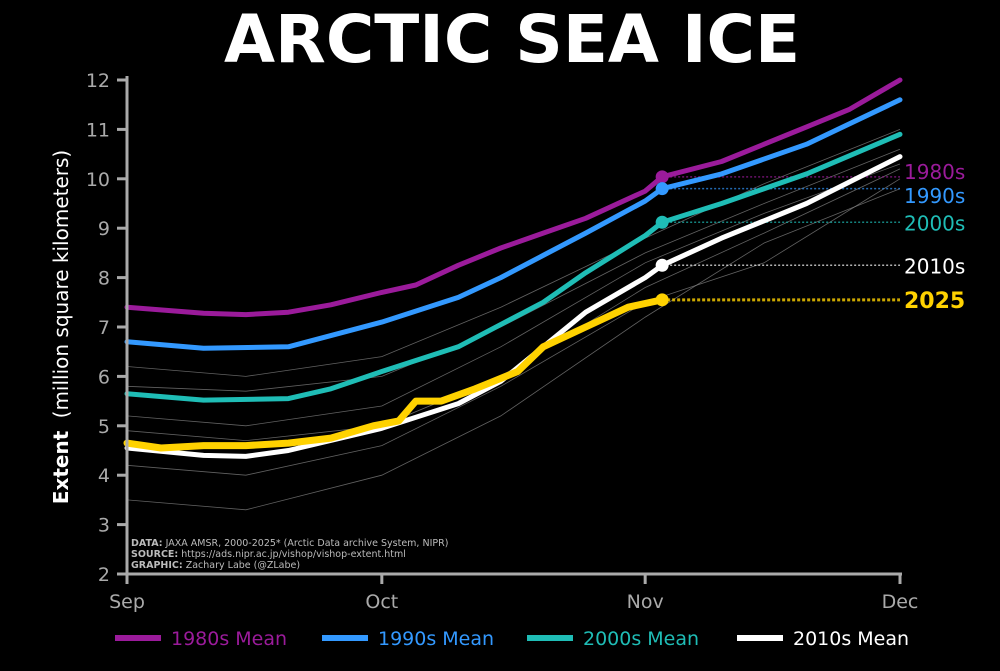 This screenshot has height=671, width=1000. I want to click on y-tick-label: 5, so click(104, 427).